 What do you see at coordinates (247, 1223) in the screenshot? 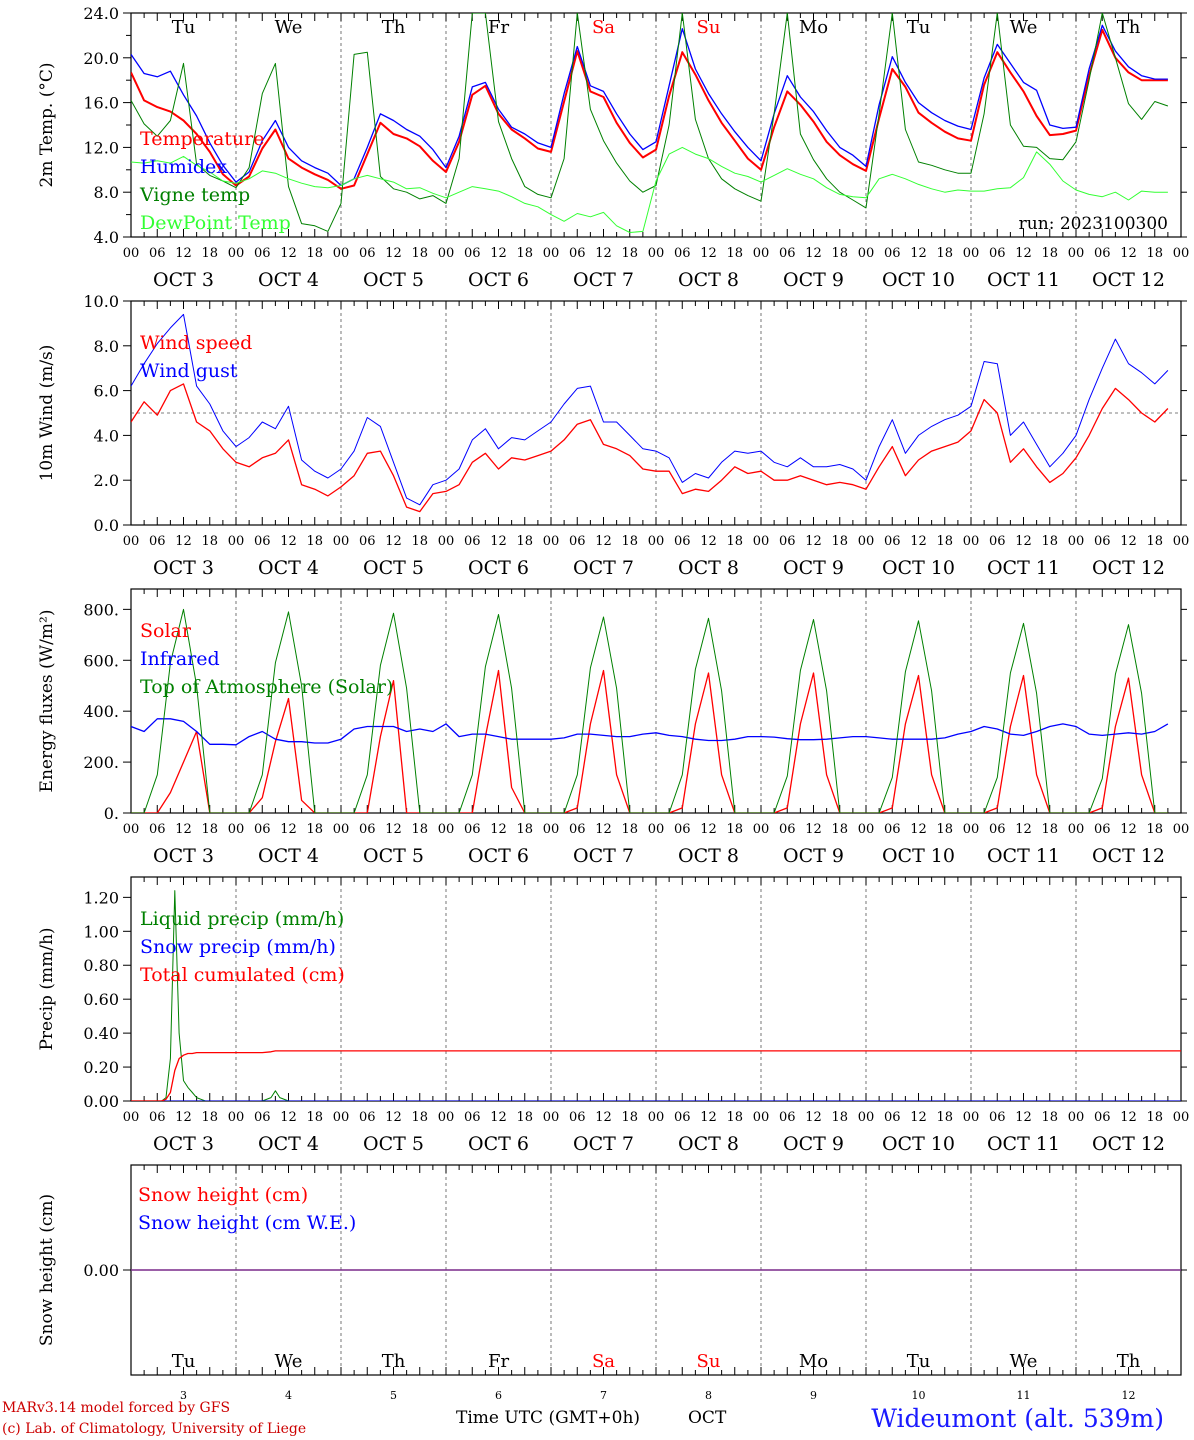
I see `legend-entry: Snow height (cm W.E.)` at bounding box center [247, 1223].